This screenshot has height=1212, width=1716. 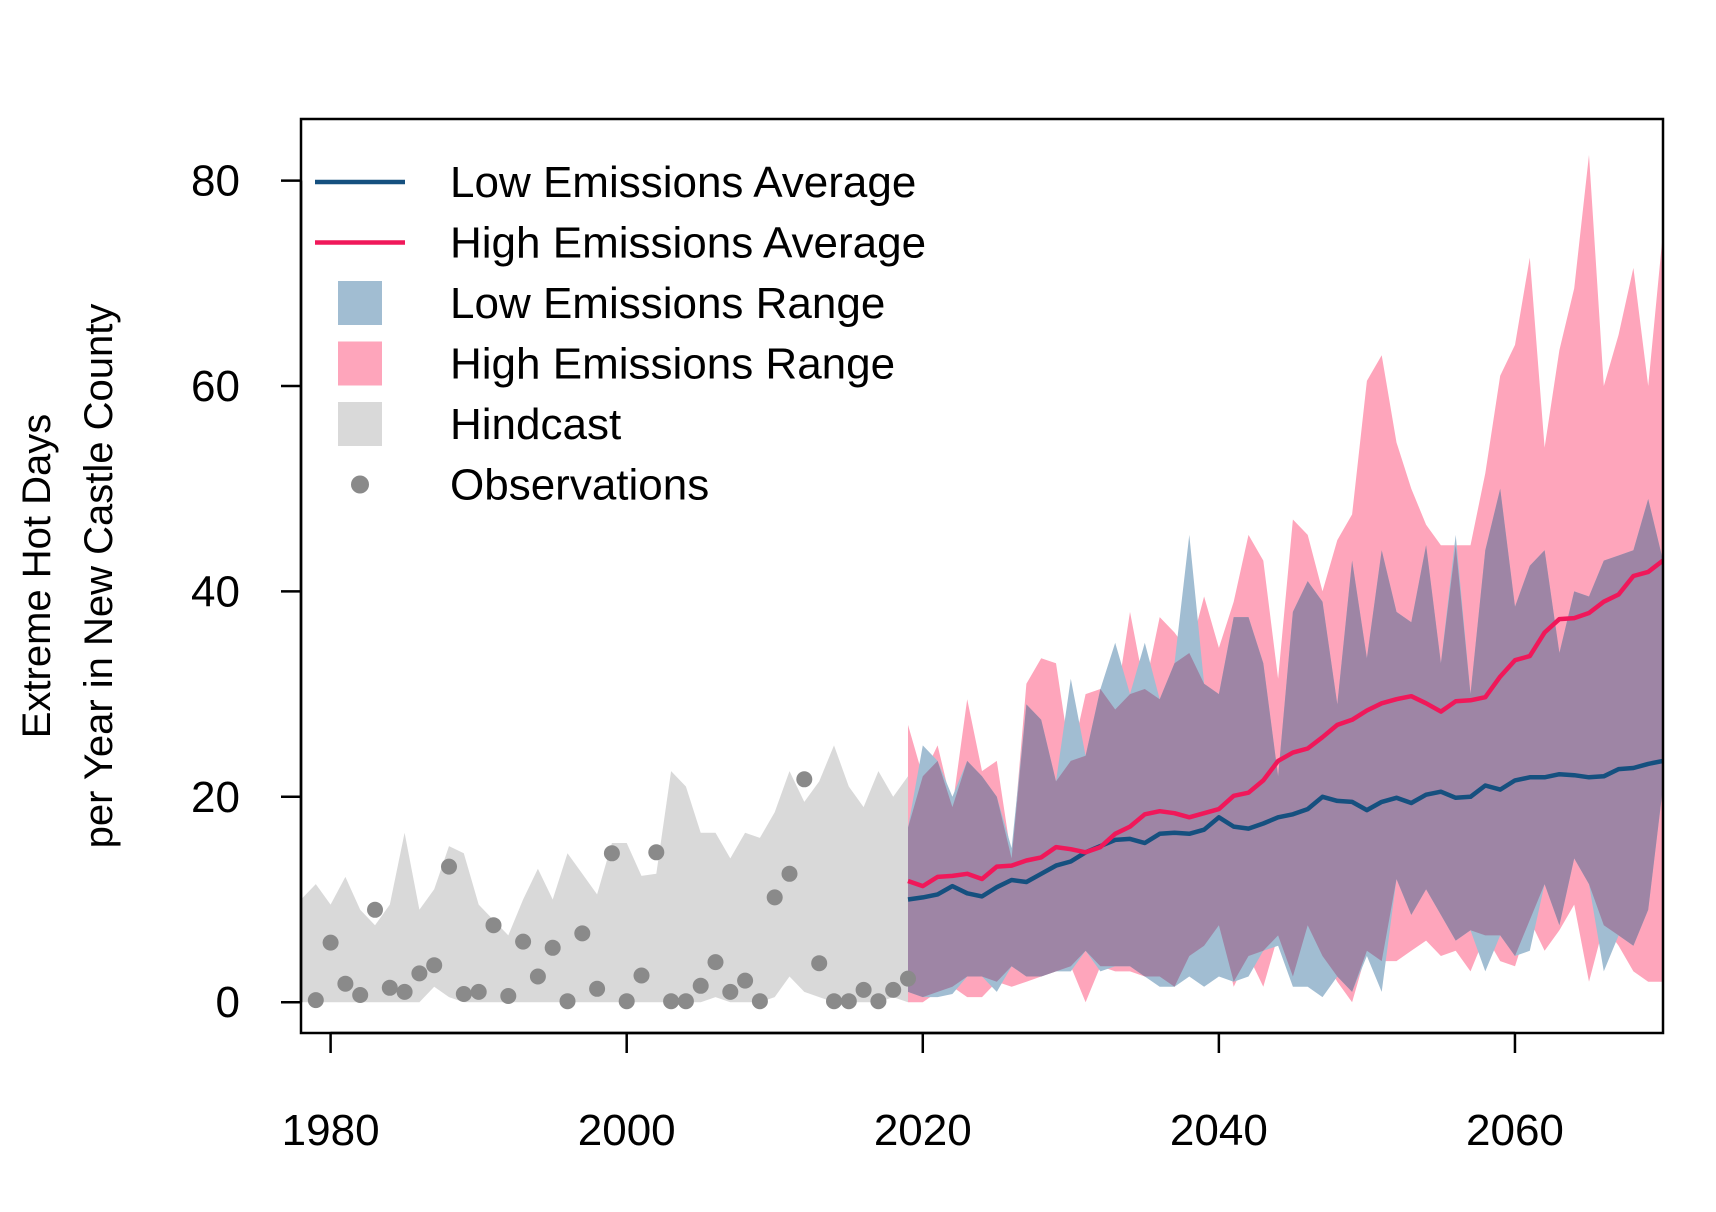 I want to click on x-tick-label: 2060, so click(x=1515, y=1130).